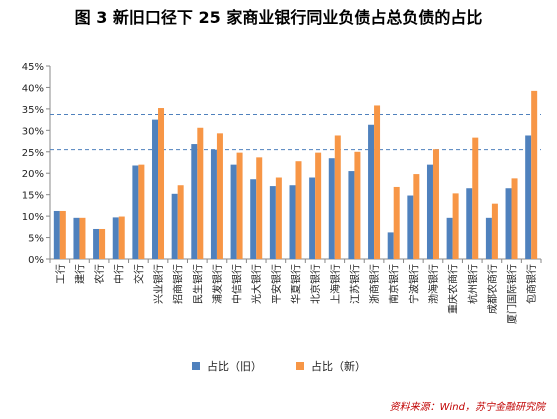 Image resolution: width=557 pixels, height=419 pixels. Describe the element at coordinates (335, 284) in the screenshot. I see `category-label: 上海银行` at that location.